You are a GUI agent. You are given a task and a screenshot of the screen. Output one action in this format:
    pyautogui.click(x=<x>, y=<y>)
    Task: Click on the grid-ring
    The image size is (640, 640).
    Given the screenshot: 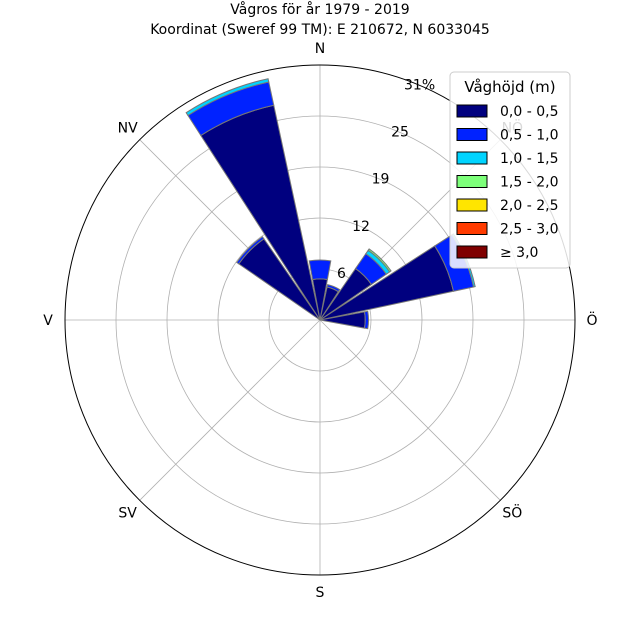 What is the action you would take?
    pyautogui.click(x=320, y=320)
    